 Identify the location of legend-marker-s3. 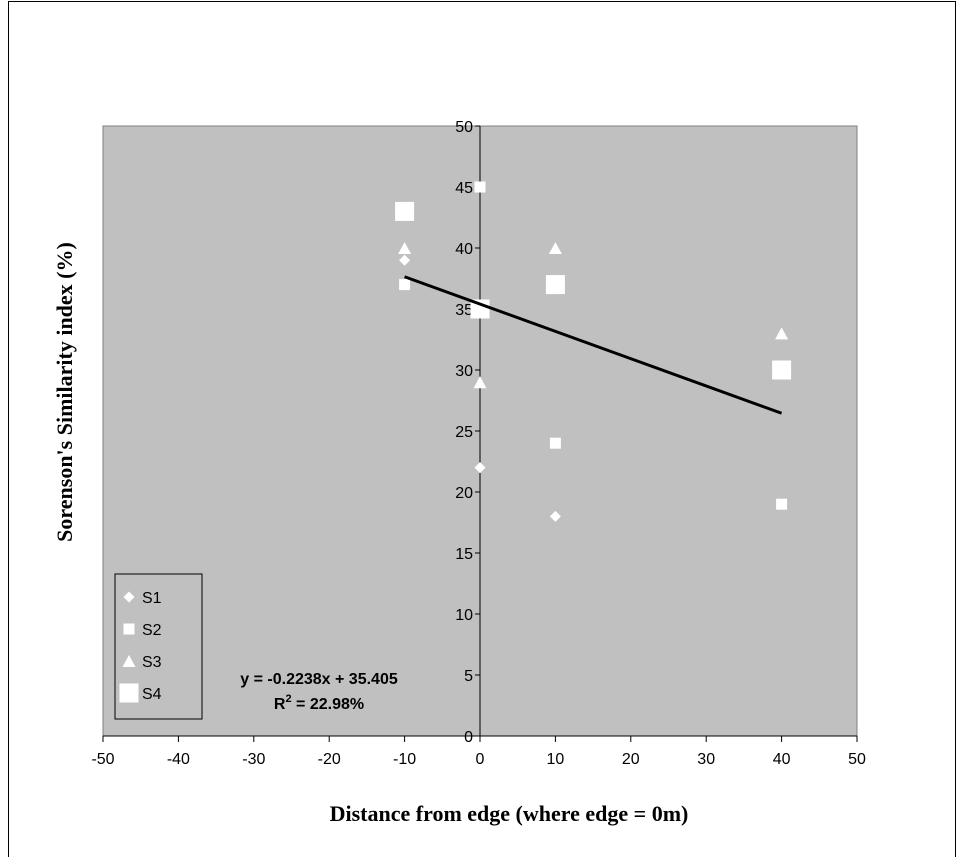
(129, 661).